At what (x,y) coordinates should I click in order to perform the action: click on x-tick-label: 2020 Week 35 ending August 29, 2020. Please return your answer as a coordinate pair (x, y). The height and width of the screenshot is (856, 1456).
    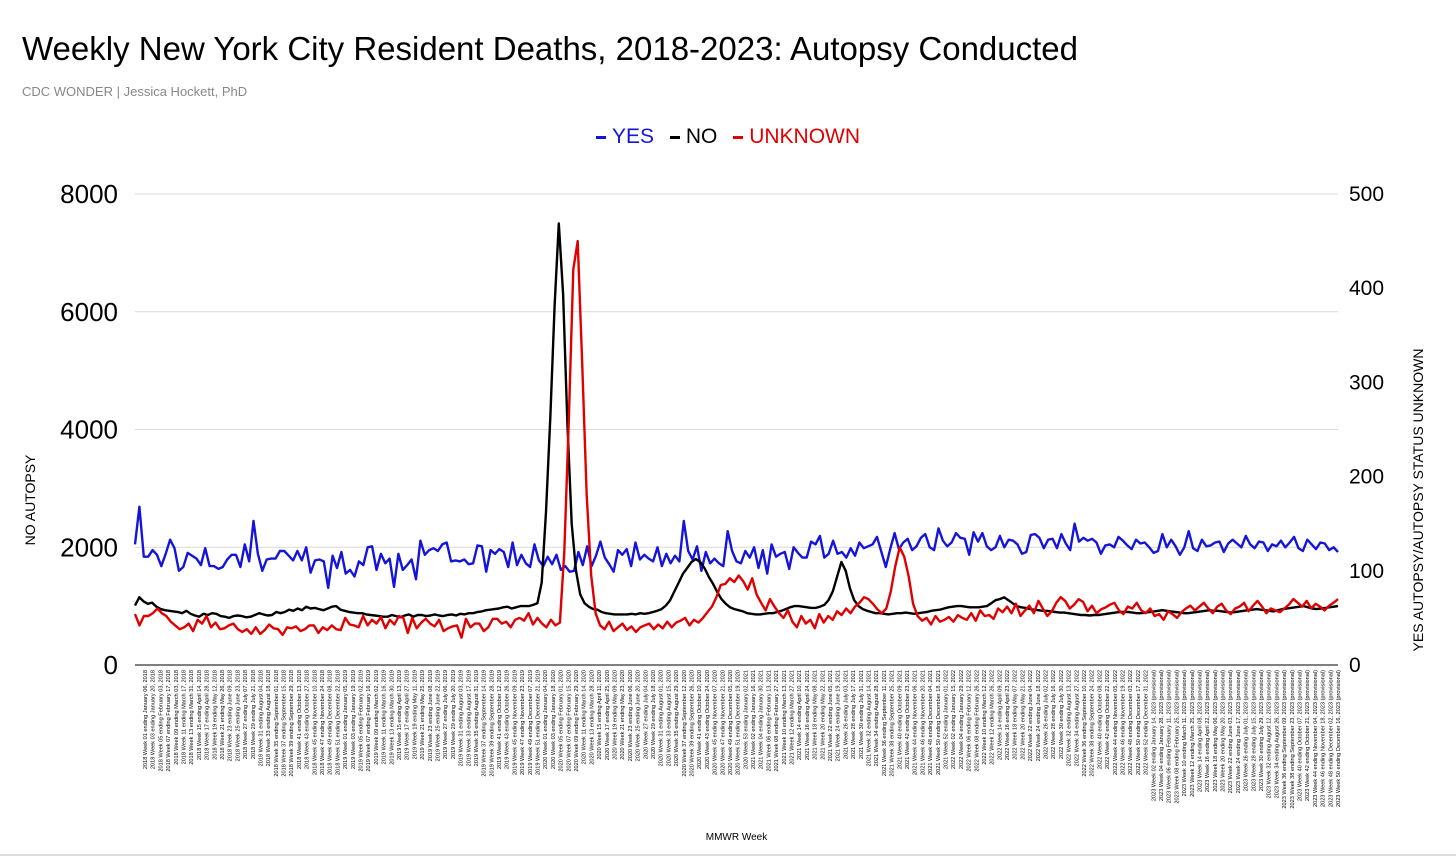
    Looking at the image, I should click on (677, 718).